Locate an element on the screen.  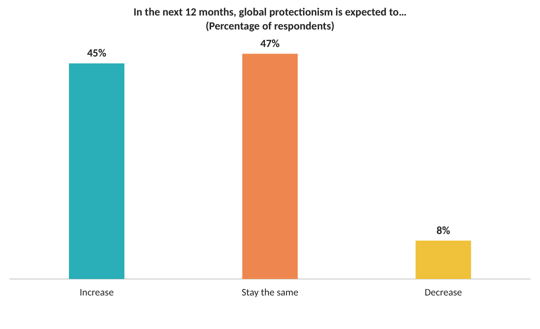
data-label: 8% is located at coordinates (443, 230).